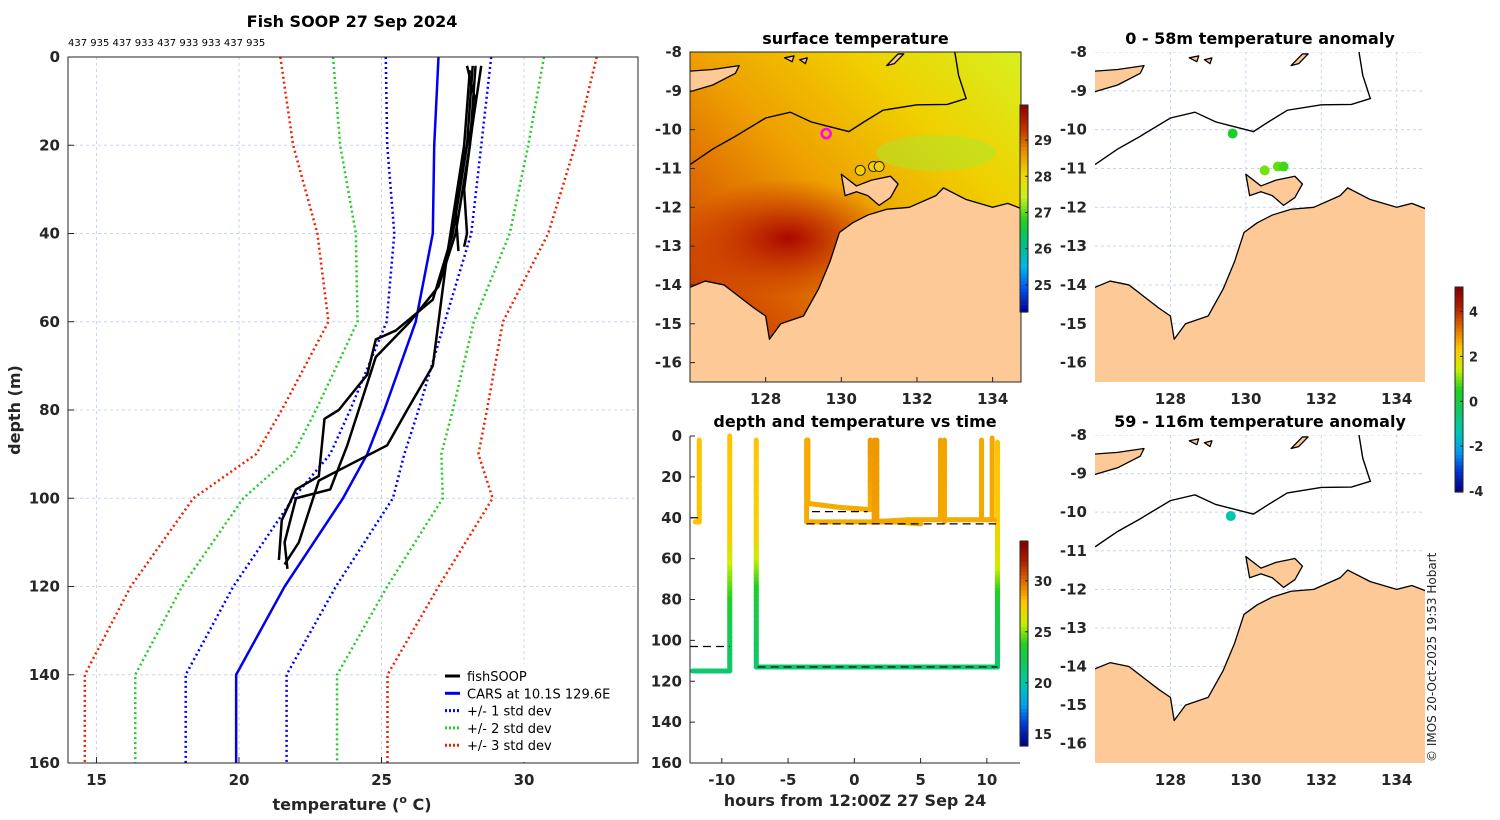 The height and width of the screenshot is (820, 1500). Describe the element at coordinates (1073, 130) in the screenshot. I see `y-tick-label: -10` at that location.